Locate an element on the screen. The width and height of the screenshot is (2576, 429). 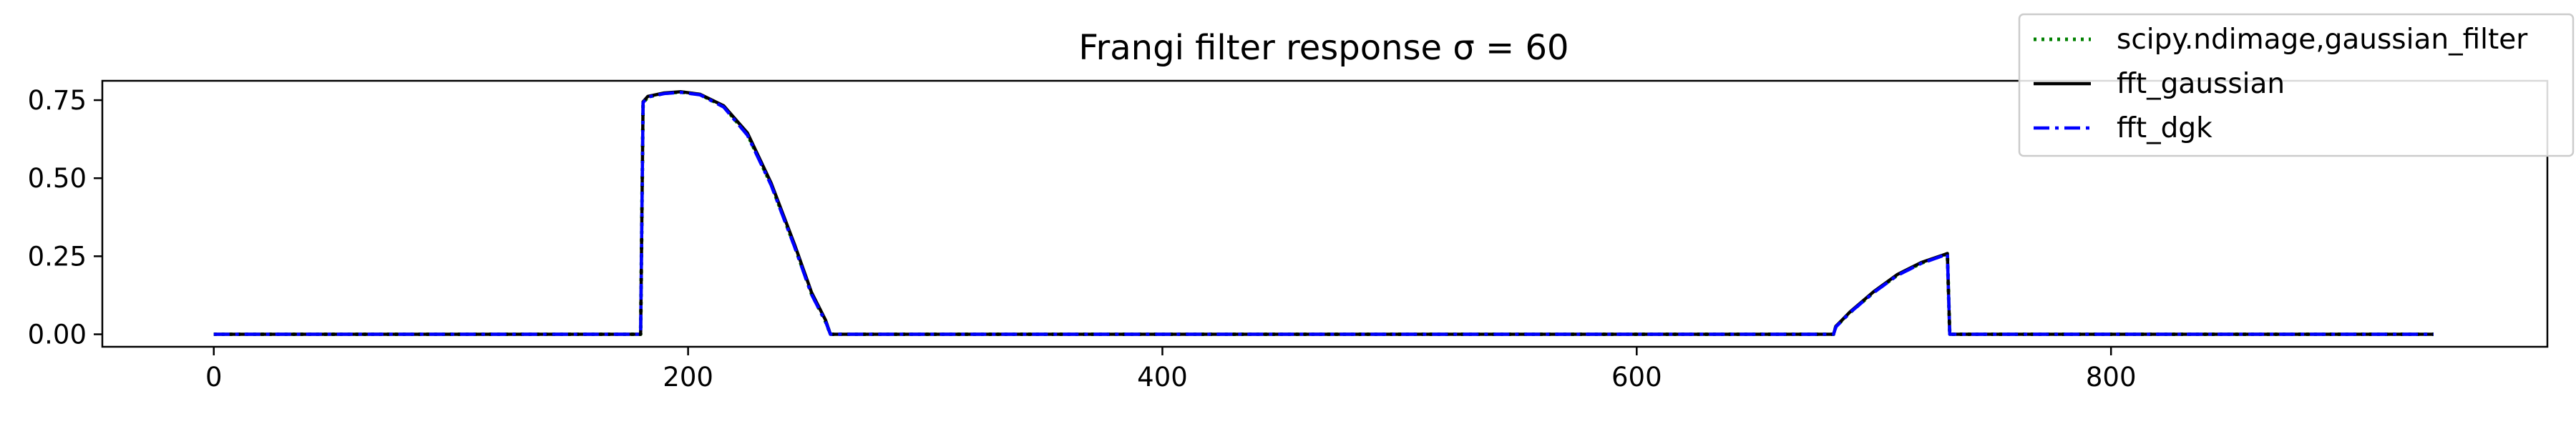
legend-label: scipy.ndimage,gaussian_filter is located at coordinates (2322, 40).